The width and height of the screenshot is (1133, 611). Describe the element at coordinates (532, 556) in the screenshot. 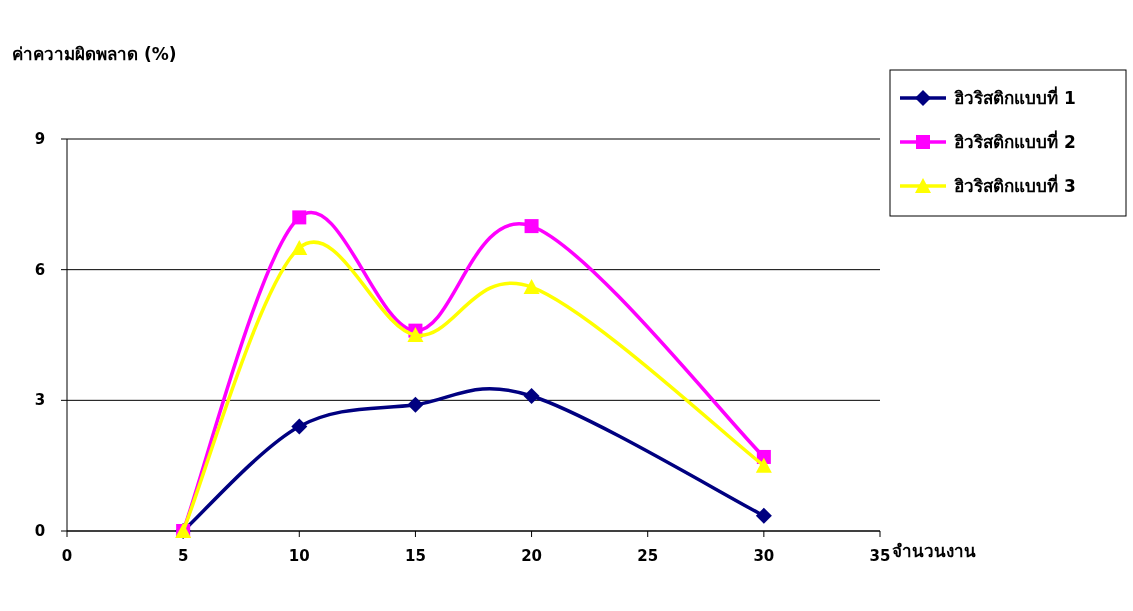

I see `x-tick-label: 20` at that location.